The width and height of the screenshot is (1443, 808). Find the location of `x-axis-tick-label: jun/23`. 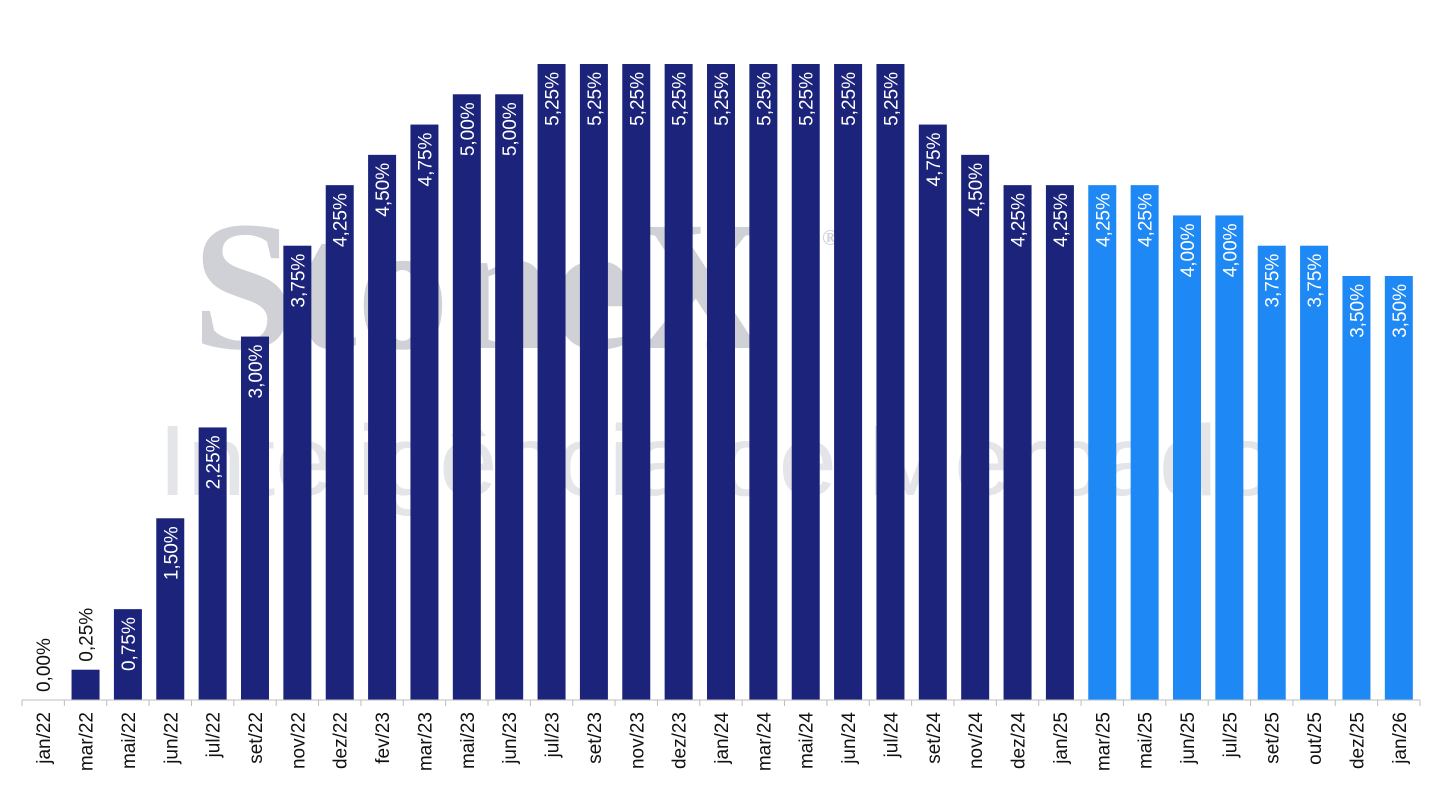

x-axis-tick-label: jun/23 is located at coordinates (510, 738).